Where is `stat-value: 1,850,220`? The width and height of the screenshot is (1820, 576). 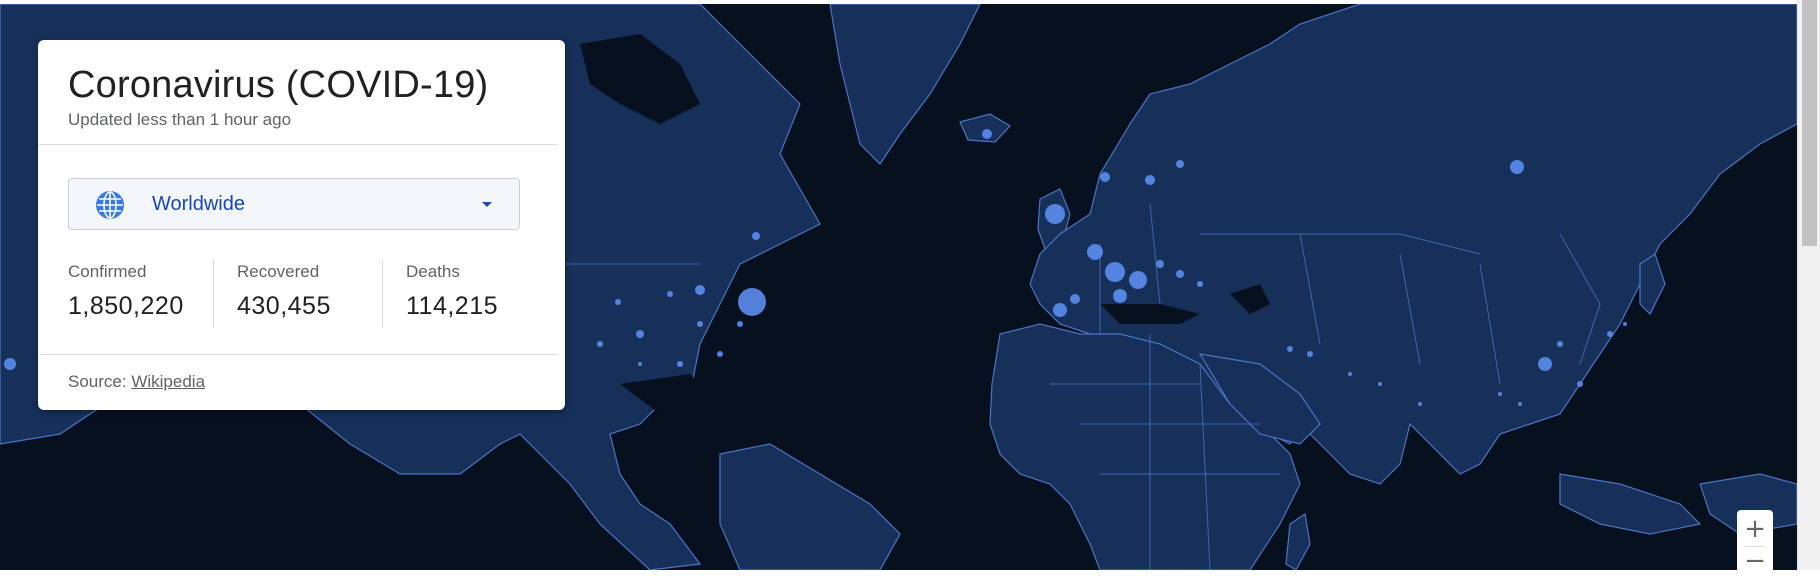
stat-value: 1,850,220 is located at coordinates (126, 306).